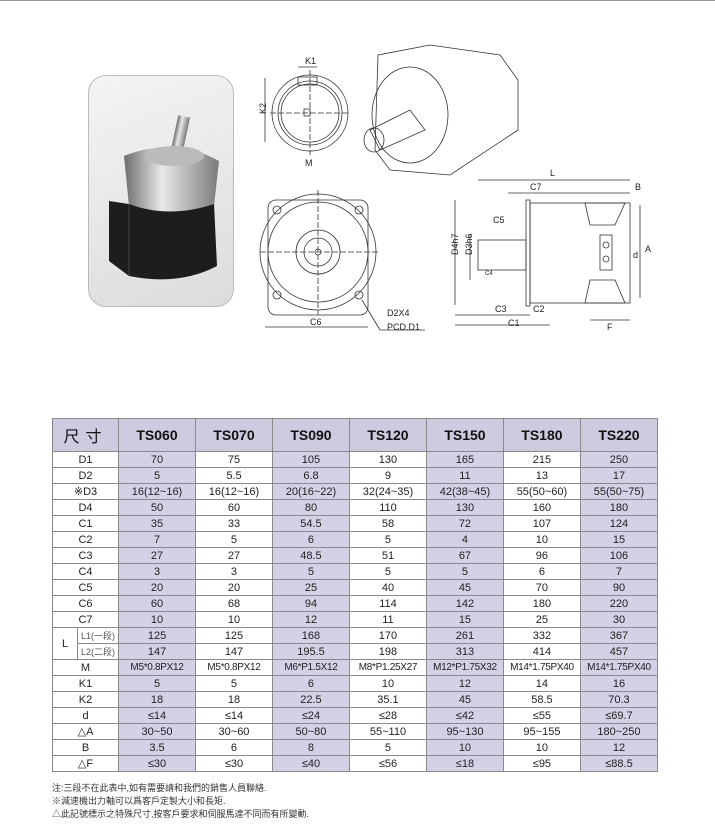  Describe the element at coordinates (536, 187) in the screenshot. I see `label-c7: C7` at that location.